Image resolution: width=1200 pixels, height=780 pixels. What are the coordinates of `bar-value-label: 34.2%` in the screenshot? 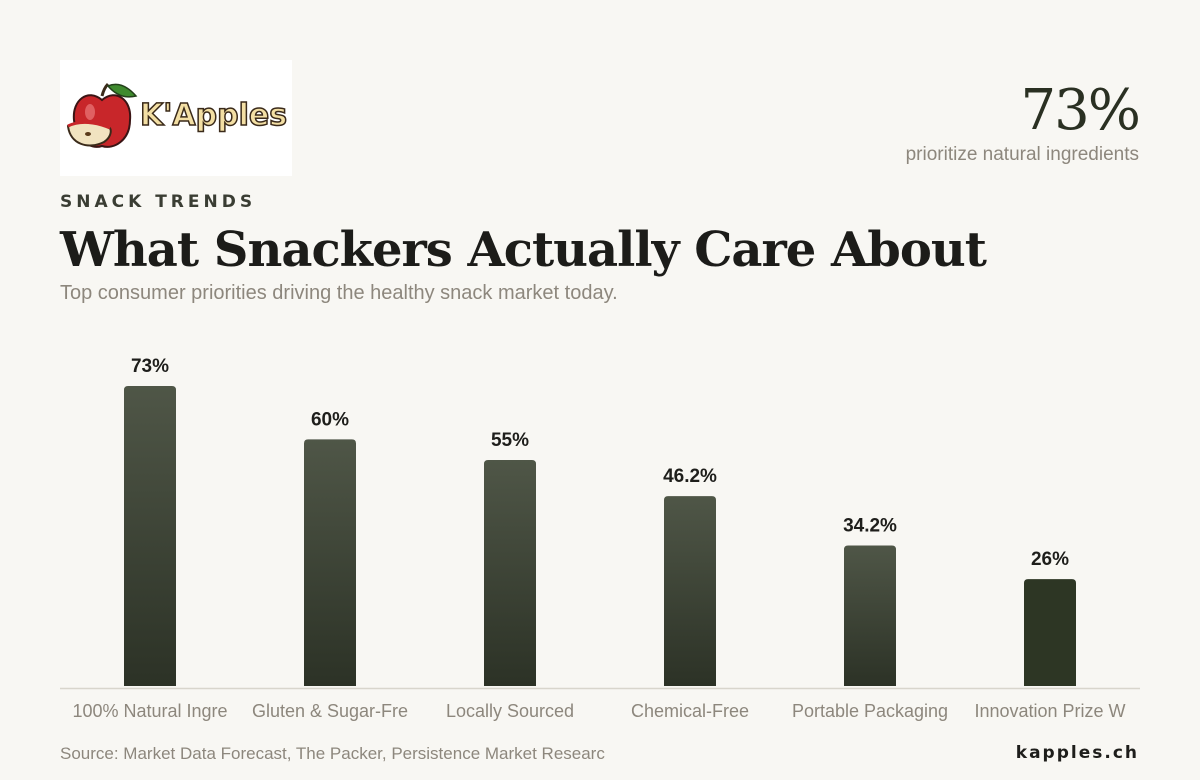 It's located at (870, 525).